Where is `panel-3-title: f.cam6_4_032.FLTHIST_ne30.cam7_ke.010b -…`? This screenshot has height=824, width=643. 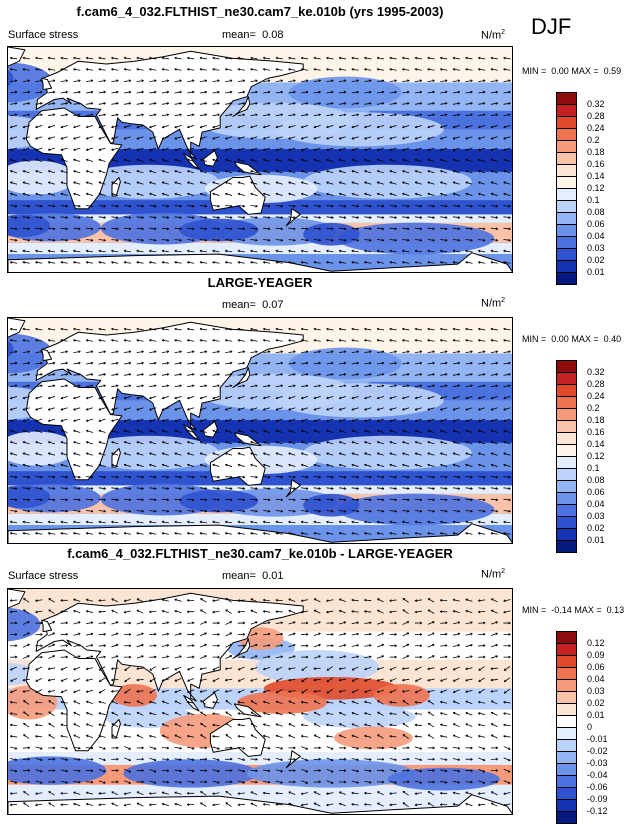
panel-3-title: f.cam6_4_032.FLTHIST_ne30.cam7_ke.010b -… is located at coordinates (260, 553).